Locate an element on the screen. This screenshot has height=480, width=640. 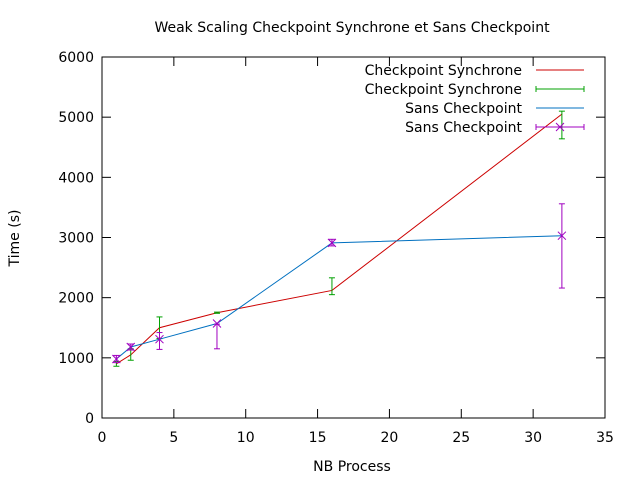
y-tick-label: 6000 is located at coordinates (76, 58).